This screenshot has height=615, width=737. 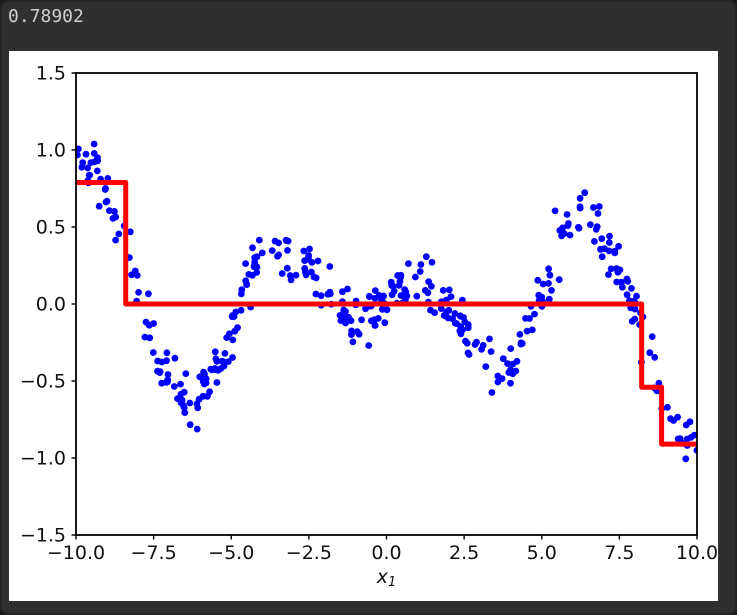 I want to click on x-tick-label: −7.5, so click(x=154, y=553).